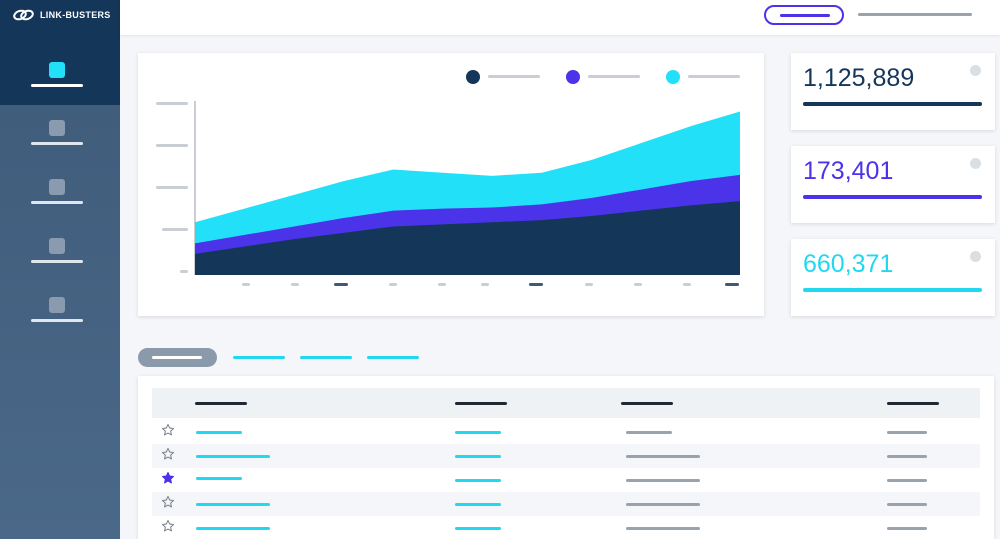 The image size is (1000, 539). What do you see at coordinates (566, 403) in the screenshot?
I see `table-header` at bounding box center [566, 403].